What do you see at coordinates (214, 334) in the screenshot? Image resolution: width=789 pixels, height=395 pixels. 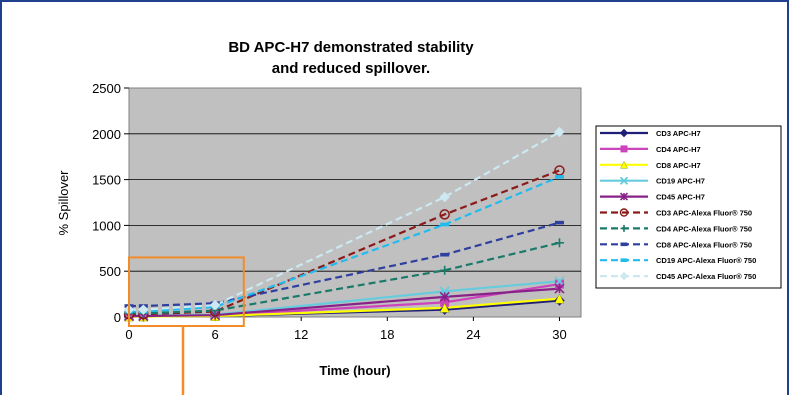 I see `x-tick-label: 6` at bounding box center [214, 334].